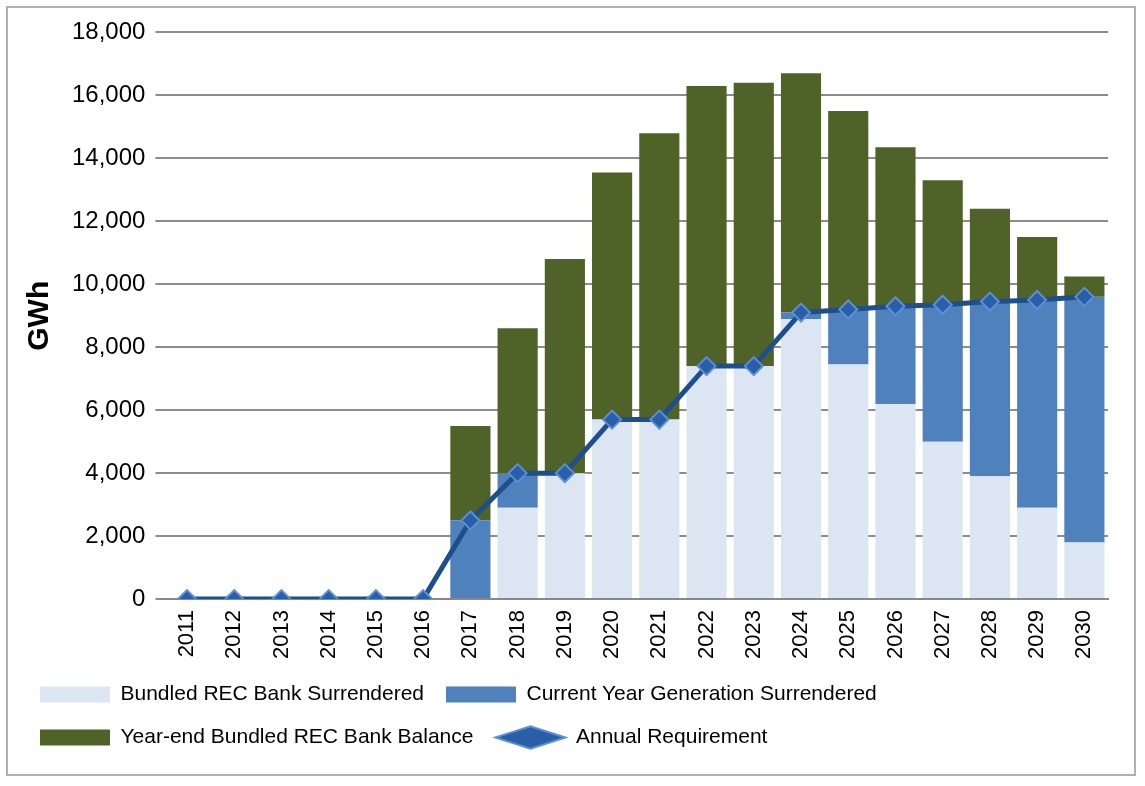 The image size is (1145, 786). What do you see at coordinates (374, 635) in the screenshot?
I see `x-tick-label: 2015` at bounding box center [374, 635].